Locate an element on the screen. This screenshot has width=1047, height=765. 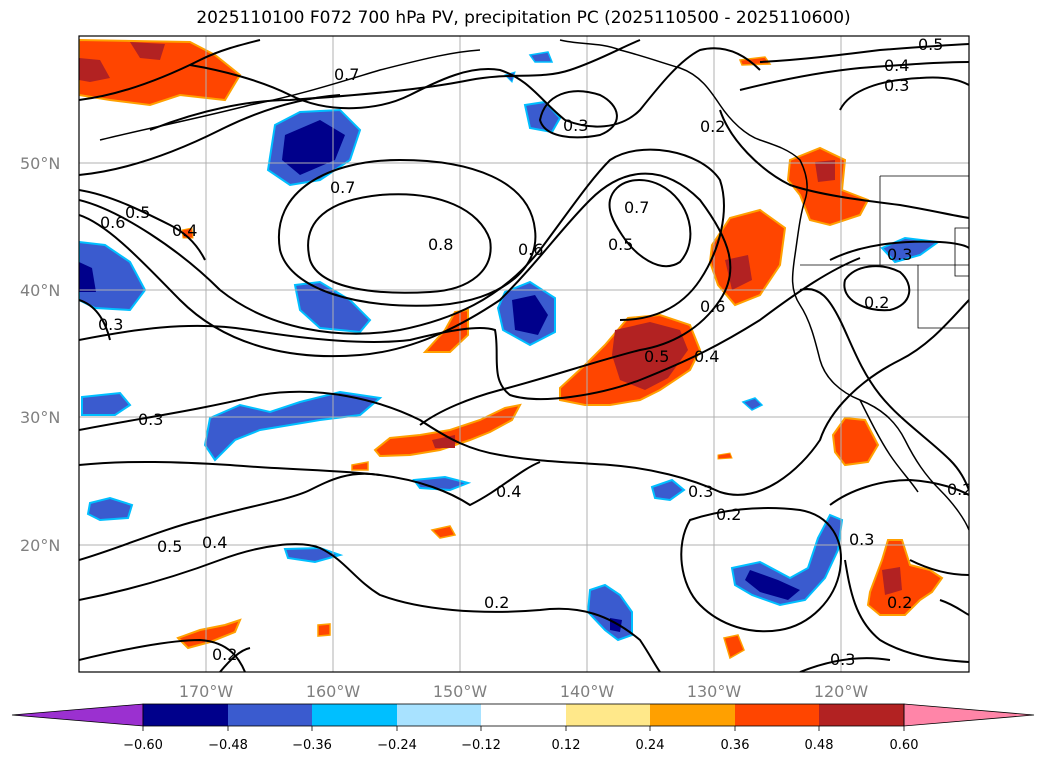
lat-label: 20°N is located at coordinates (40, 545).